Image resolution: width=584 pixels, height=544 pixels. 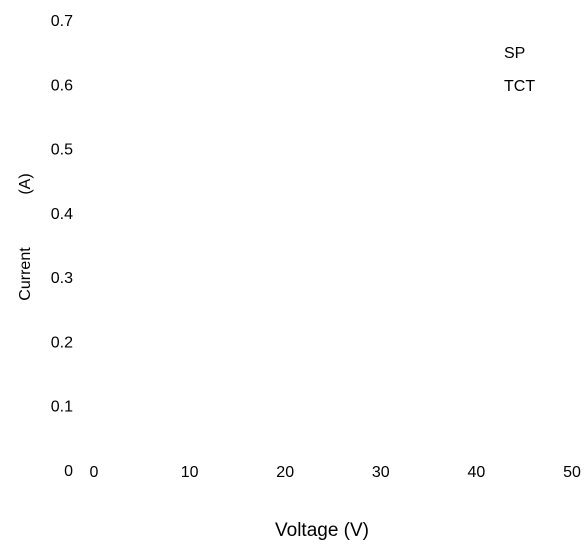 I want to click on legend: SP TCT, so click(x=519, y=70).